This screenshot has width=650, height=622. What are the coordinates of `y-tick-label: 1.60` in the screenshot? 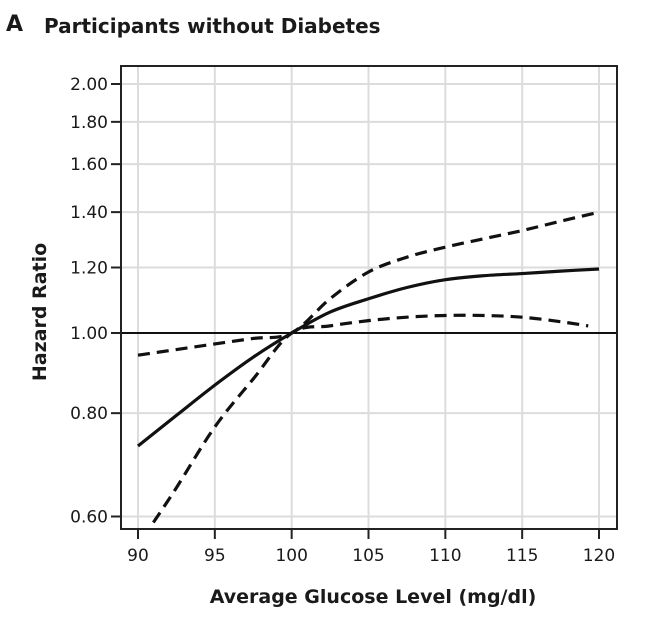 It's located at (89, 165).